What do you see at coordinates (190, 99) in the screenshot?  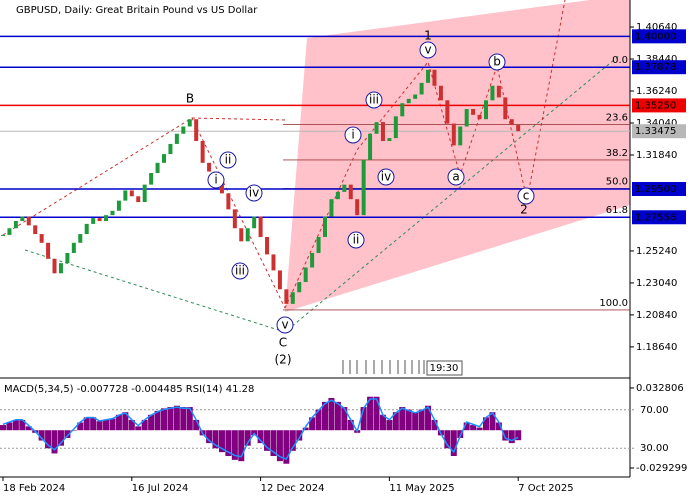 I see `wave-label: B` at bounding box center [190, 99].